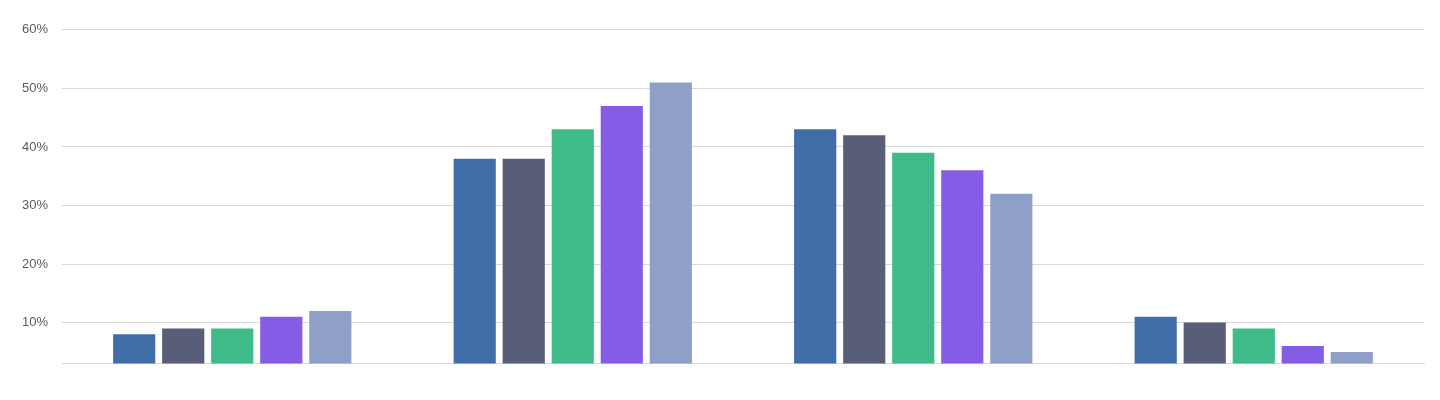 The height and width of the screenshot is (400, 1440). What do you see at coordinates (35, 146) in the screenshot?
I see `y-tick-label: 40%` at bounding box center [35, 146].